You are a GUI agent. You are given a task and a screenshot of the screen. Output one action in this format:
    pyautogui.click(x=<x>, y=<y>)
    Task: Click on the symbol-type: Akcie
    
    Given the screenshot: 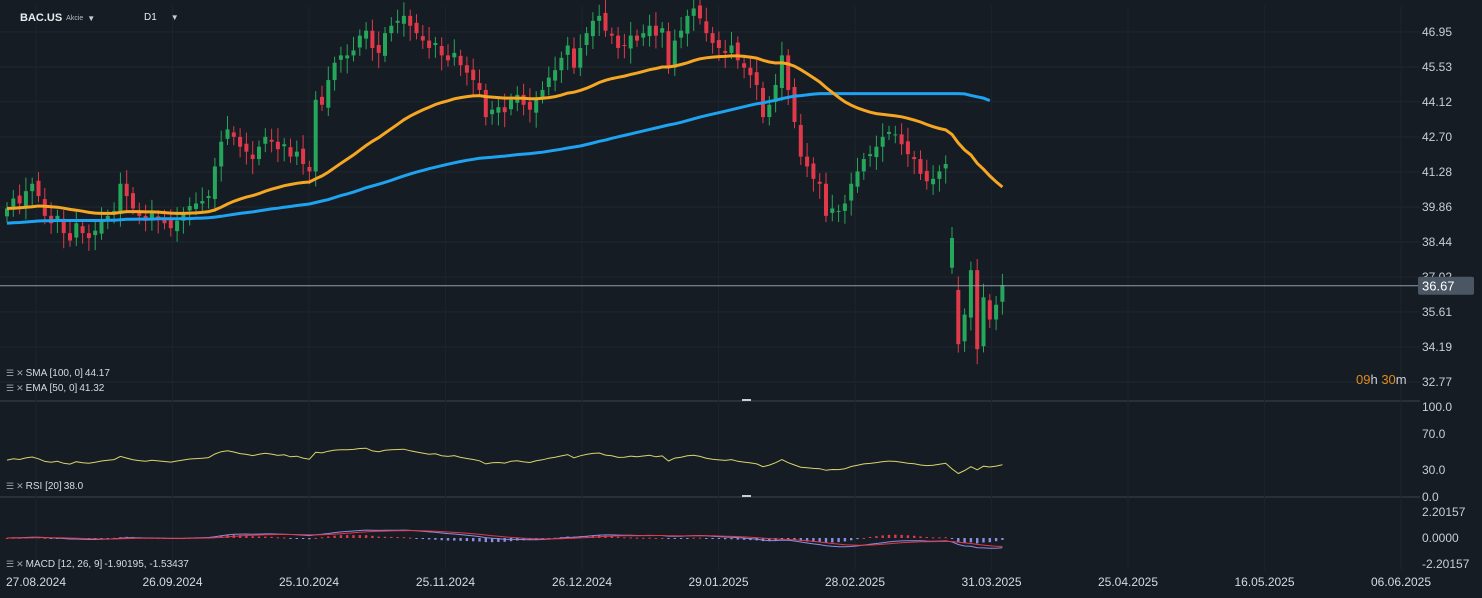 What is the action you would take?
    pyautogui.click(x=75, y=18)
    